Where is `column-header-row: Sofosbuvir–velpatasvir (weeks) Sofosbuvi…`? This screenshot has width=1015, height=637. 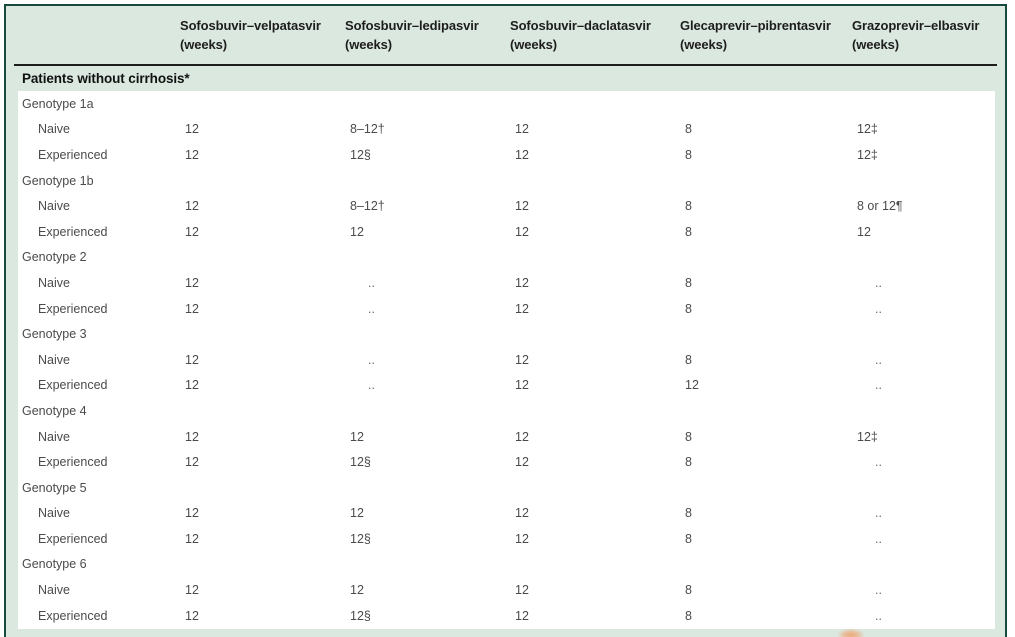
column-header-row: Sofosbuvir–velpatasvir (weeks) Sofosbuvi… is located at coordinates (505, 35).